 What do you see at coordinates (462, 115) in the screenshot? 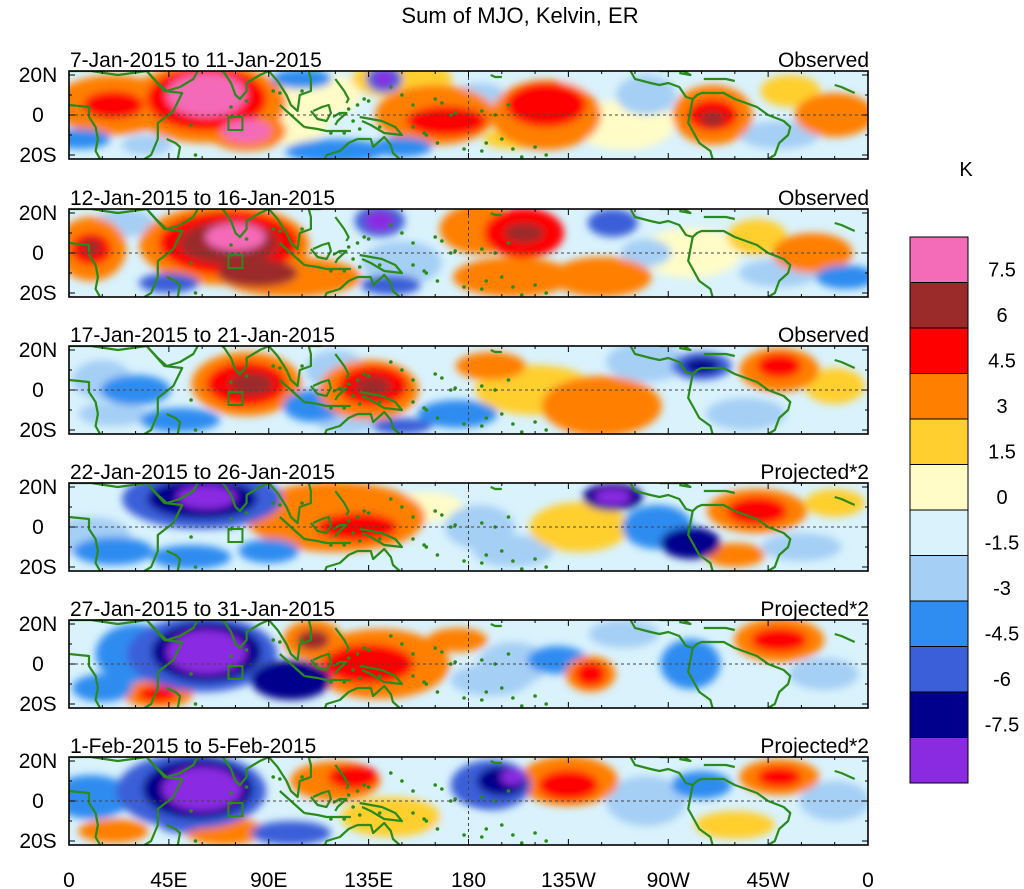
I see `coastlines` at bounding box center [462, 115].